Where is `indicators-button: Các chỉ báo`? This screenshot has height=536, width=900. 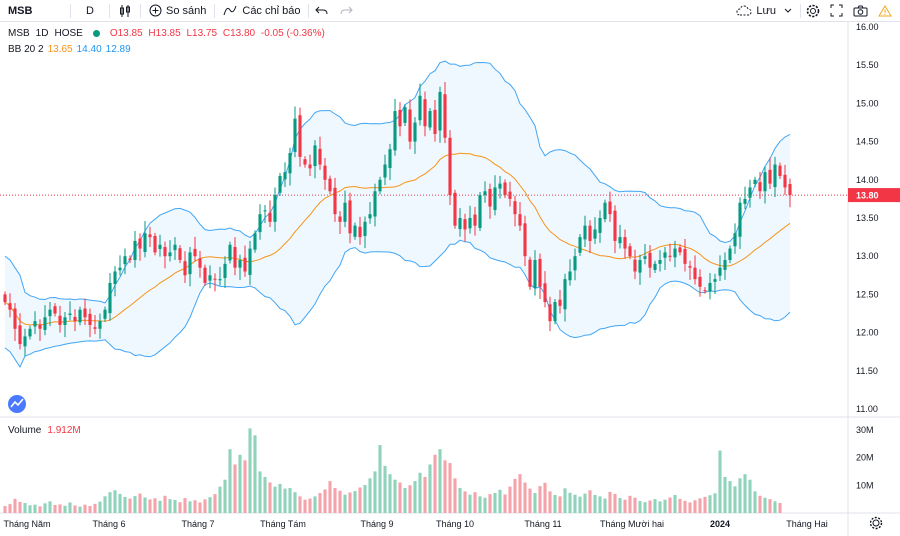 indicators-button: Các chỉ báo is located at coordinates (261, 11).